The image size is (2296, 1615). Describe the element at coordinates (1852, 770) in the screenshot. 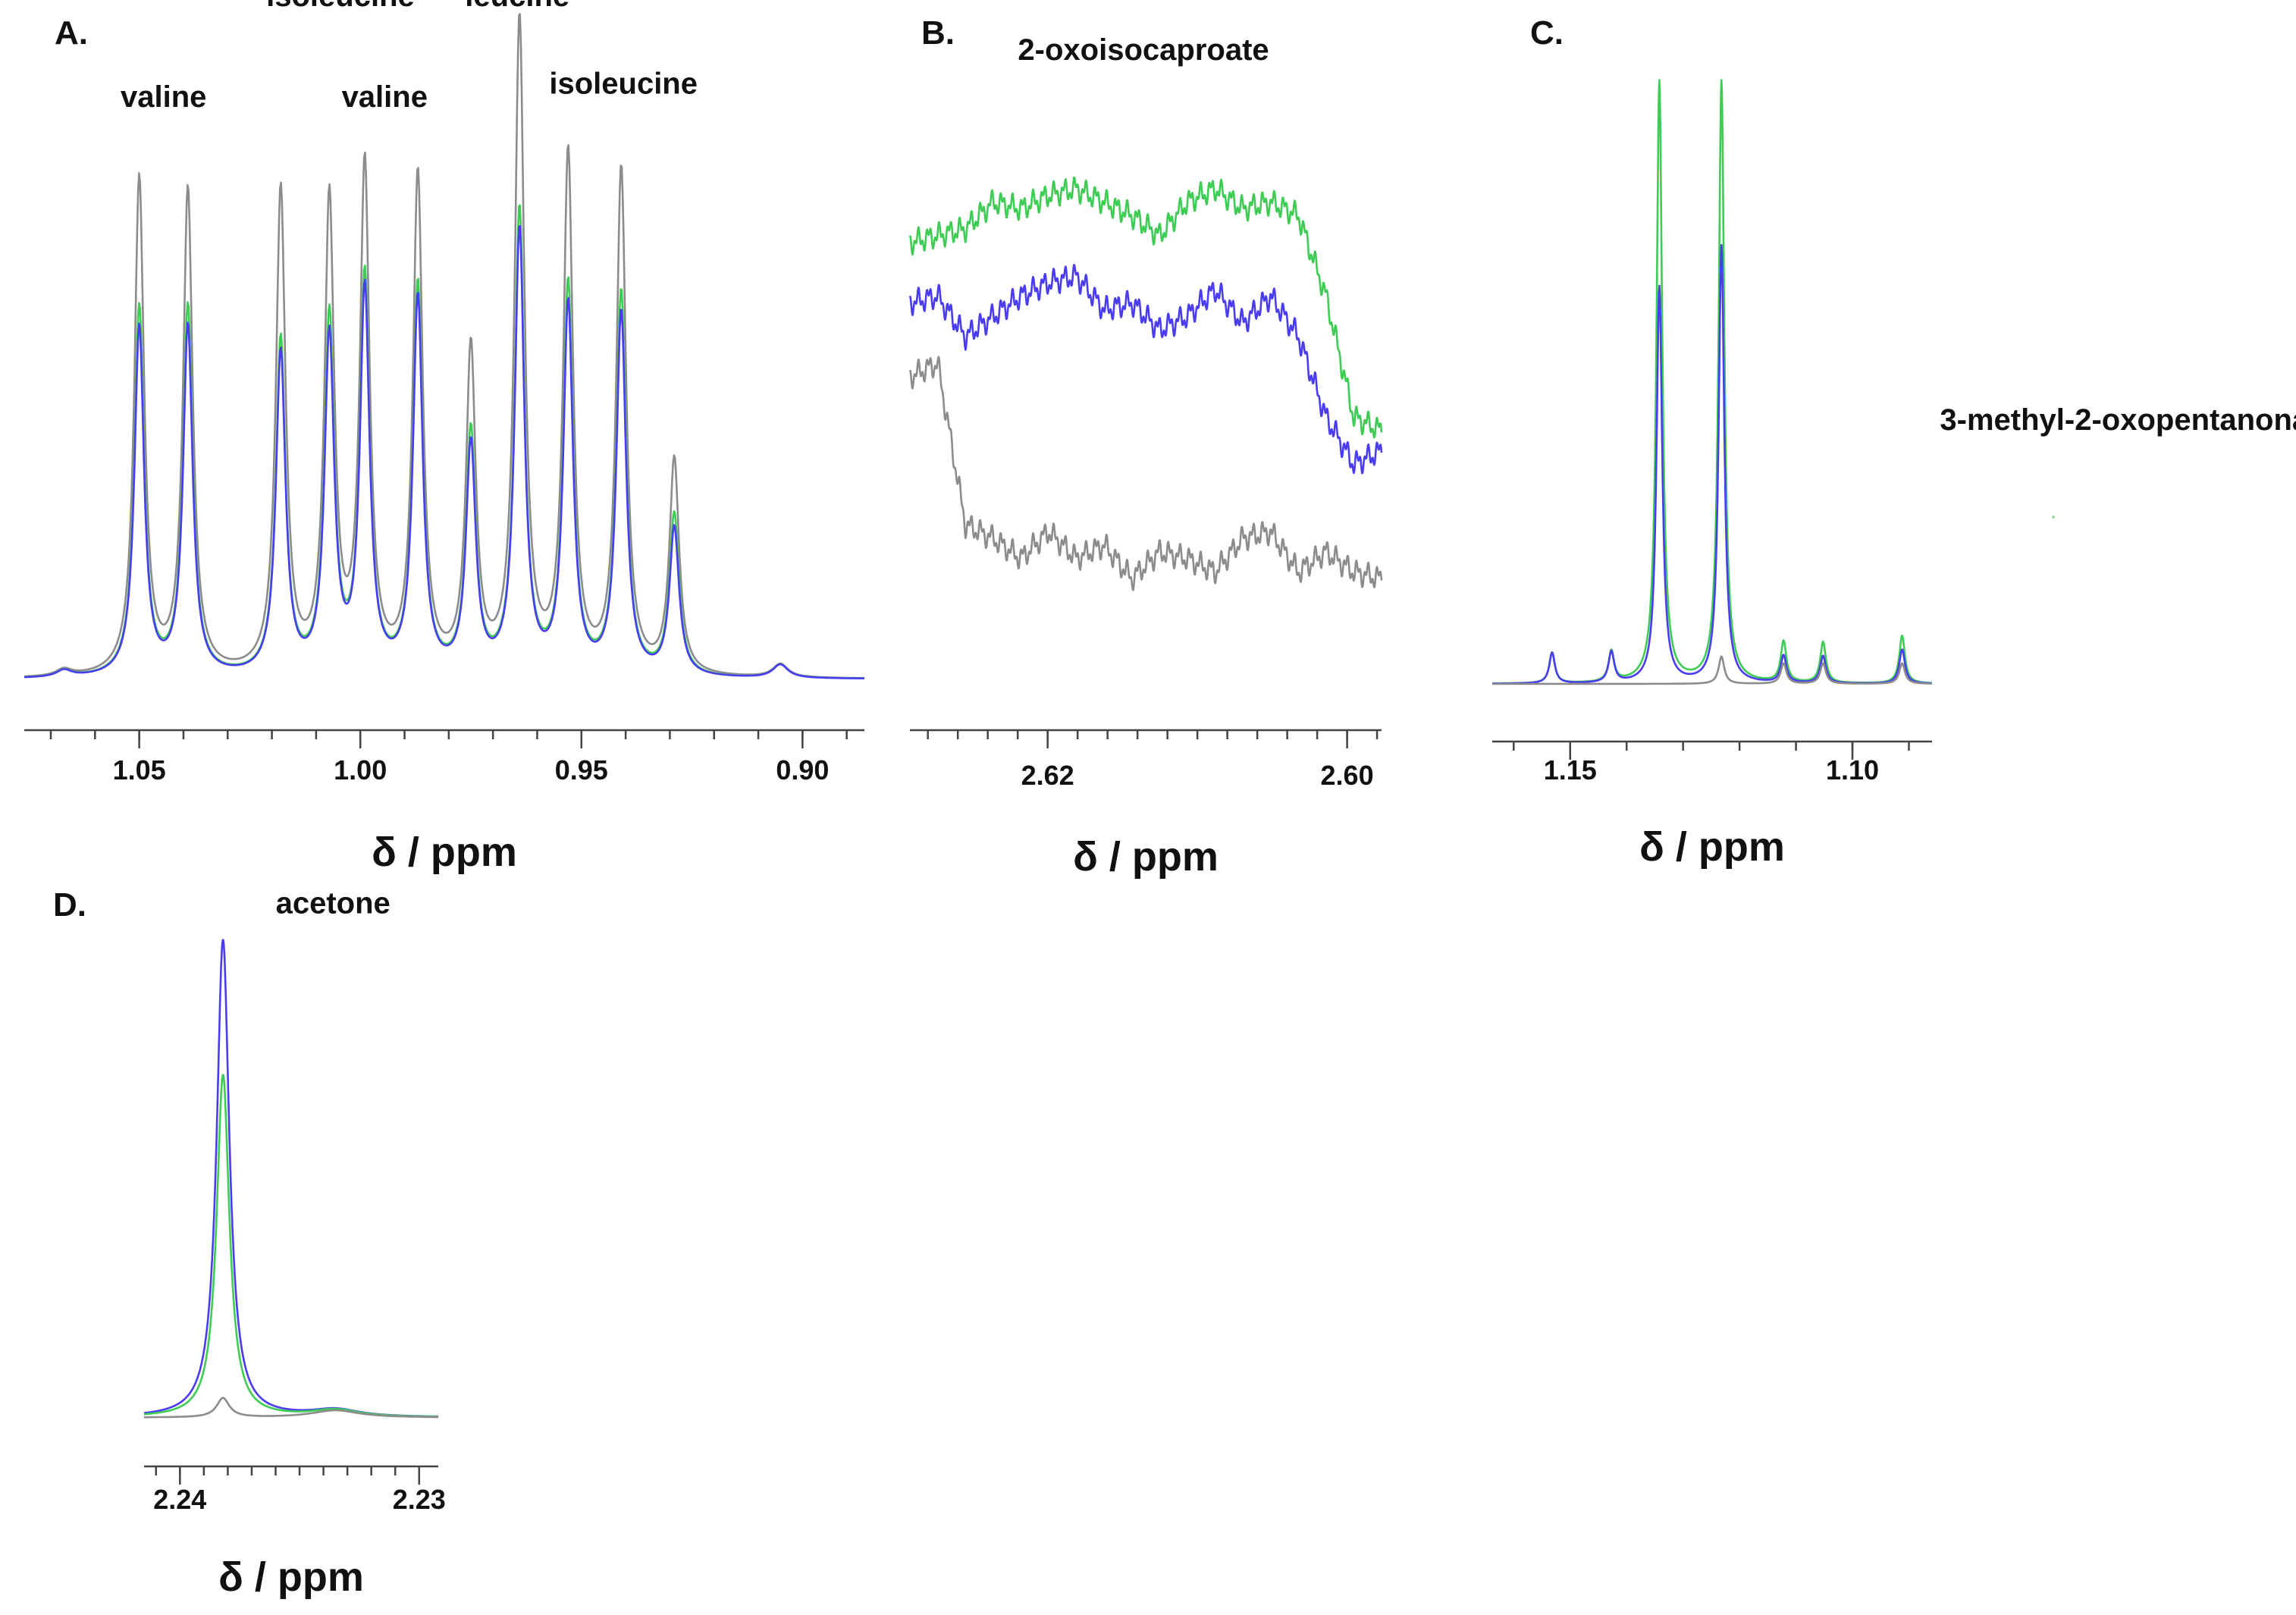

I see `tick-label: 1.10` at that location.